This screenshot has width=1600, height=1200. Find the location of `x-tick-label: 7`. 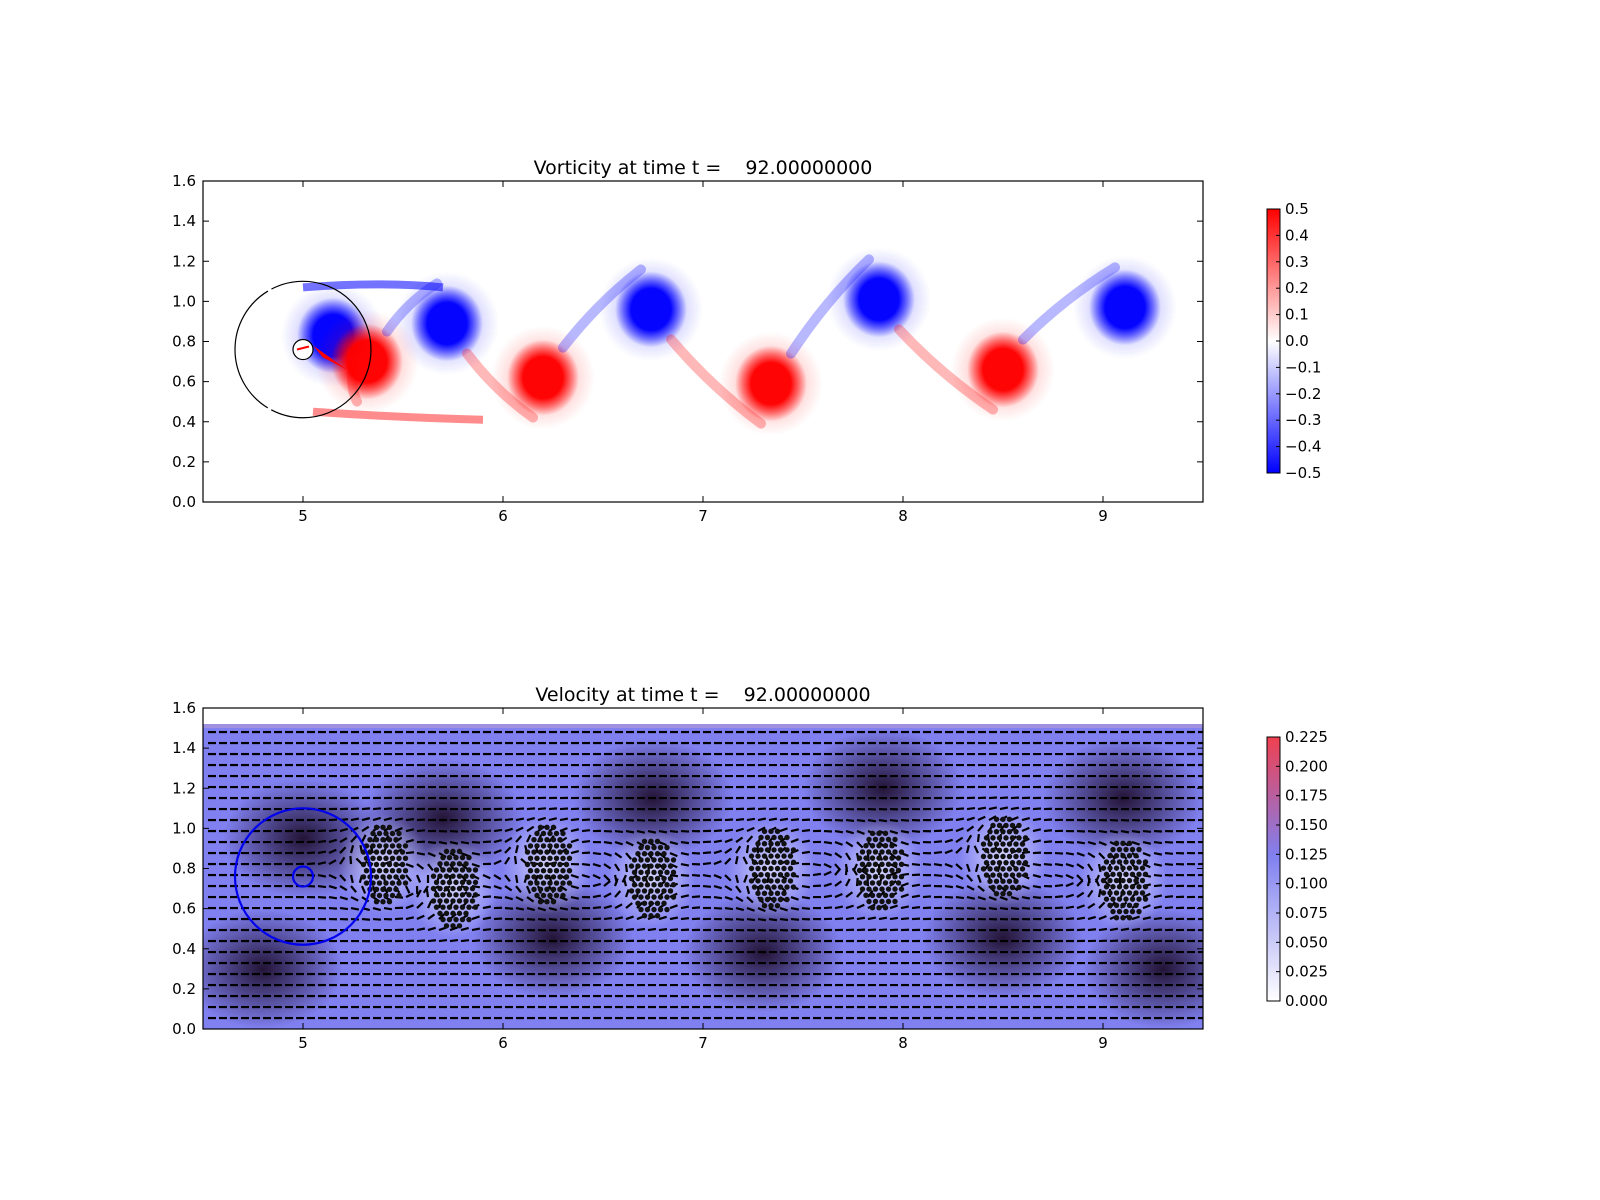

x-tick-label: 7 is located at coordinates (703, 1043).